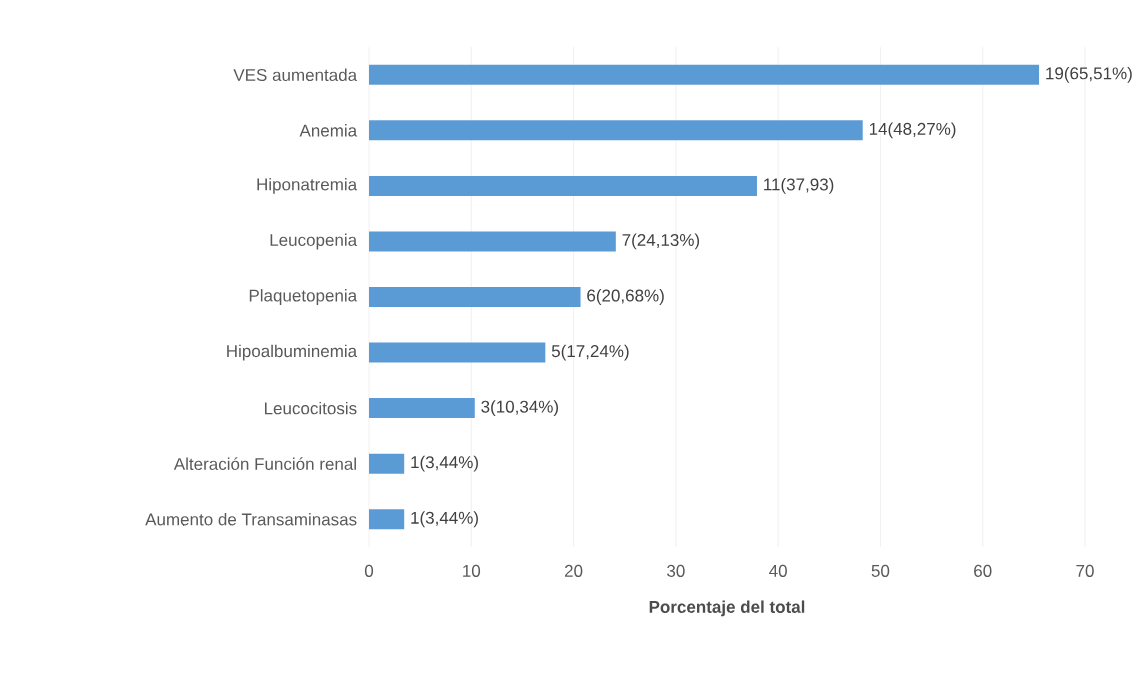 The width and height of the screenshot is (1132, 681). Describe the element at coordinates (625, 297) in the screenshot. I see `data-label: 6(20,68%)` at that location.